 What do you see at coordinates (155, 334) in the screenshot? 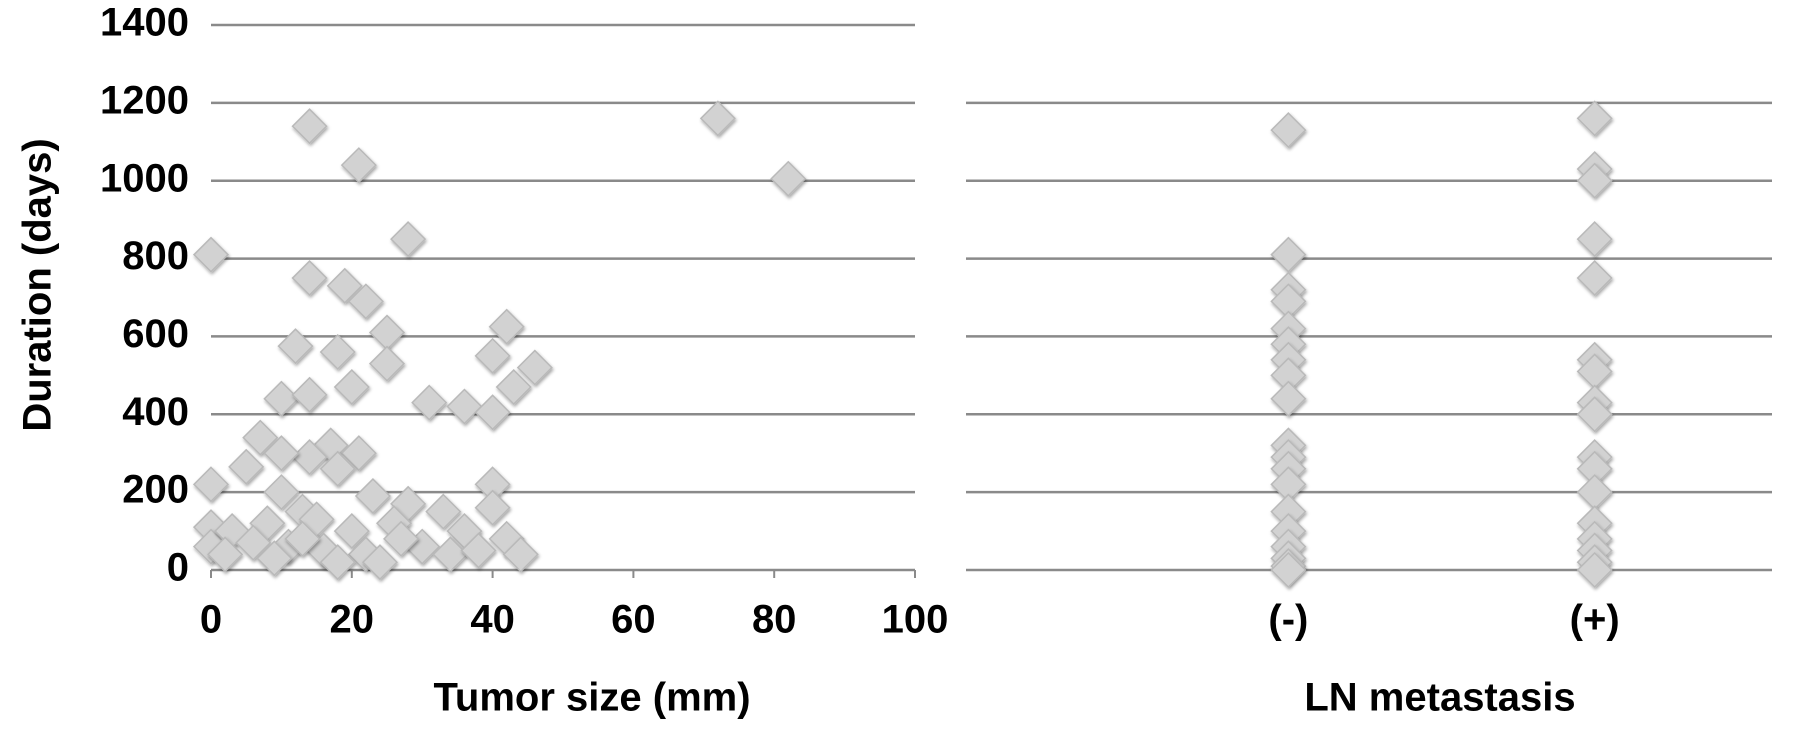
I see `y-tick-label: 600` at bounding box center [155, 334].